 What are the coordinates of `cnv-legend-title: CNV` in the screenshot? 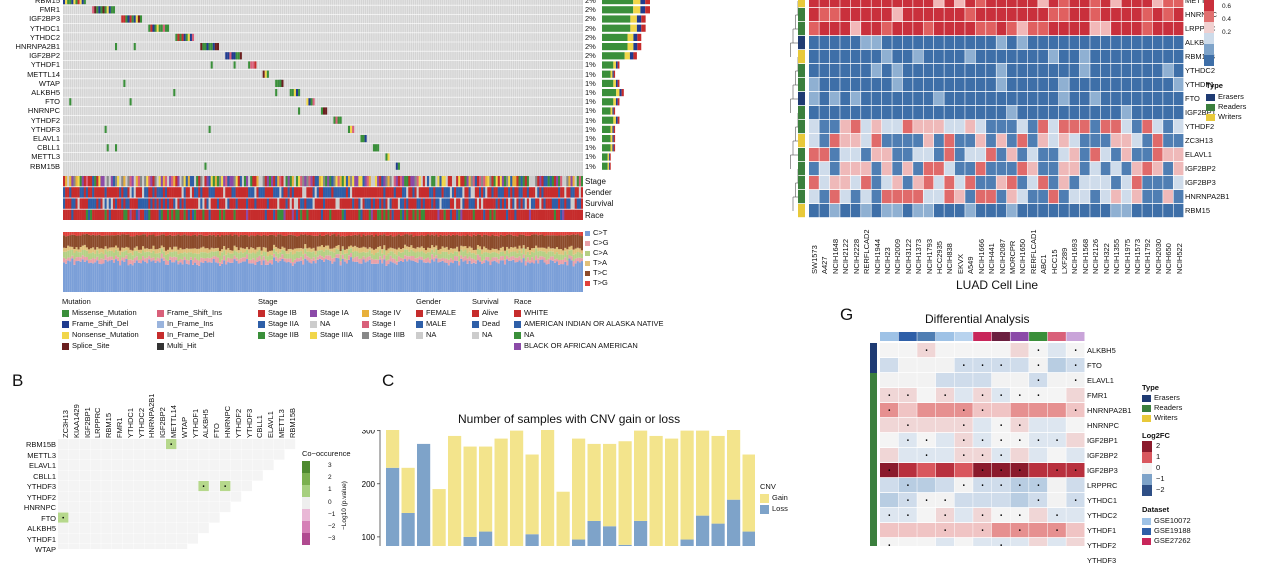 It's located at (768, 486).